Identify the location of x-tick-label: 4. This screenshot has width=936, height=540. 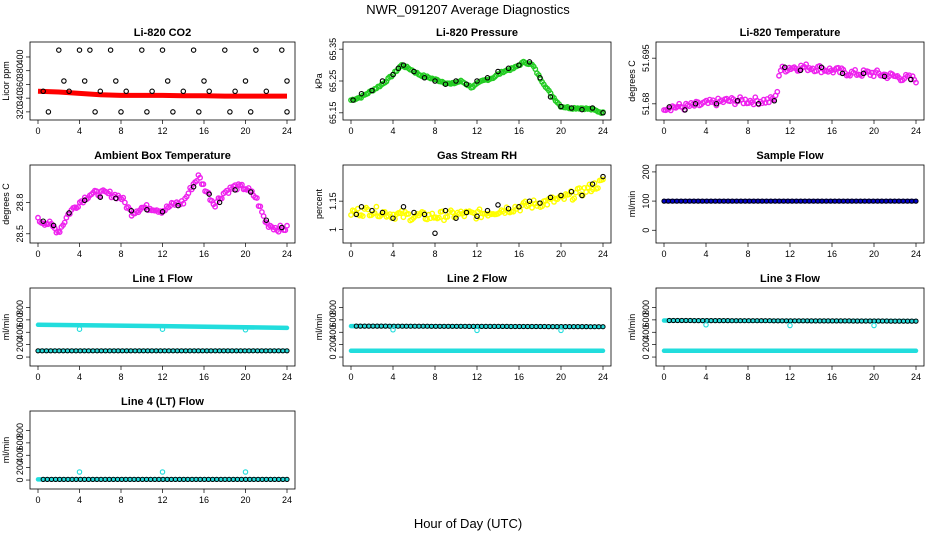
(705, 131).